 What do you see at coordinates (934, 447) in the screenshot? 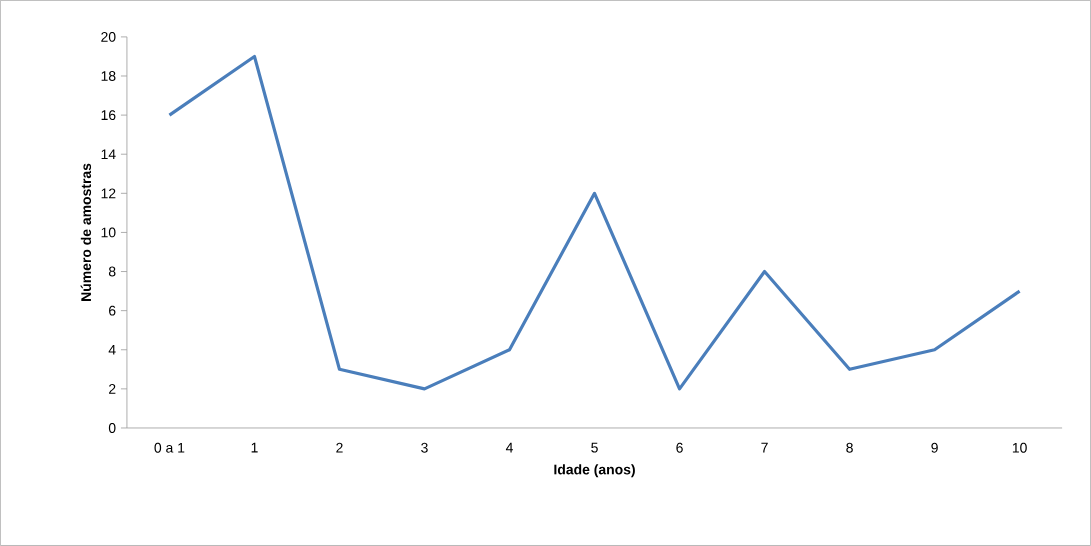
I see `x-tick-label: 9` at bounding box center [934, 447].